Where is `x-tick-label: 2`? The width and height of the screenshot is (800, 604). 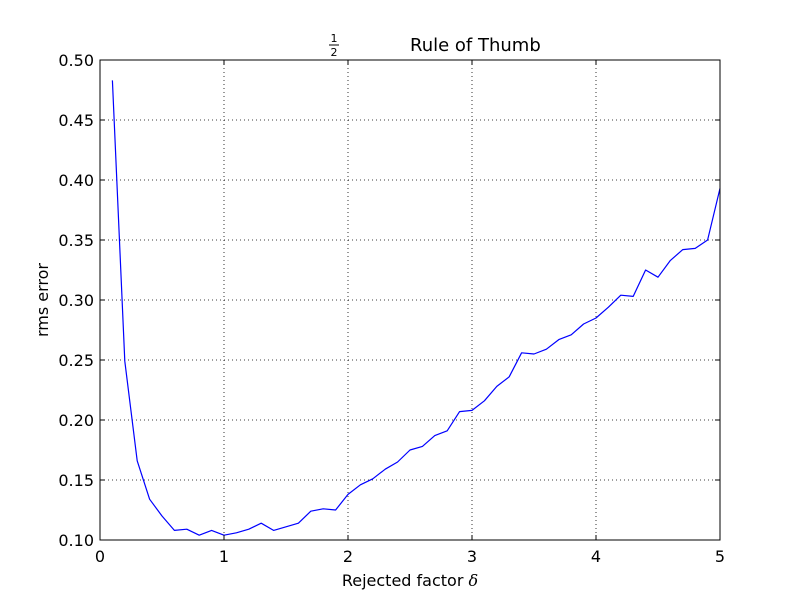 x-tick-label: 2 is located at coordinates (348, 556).